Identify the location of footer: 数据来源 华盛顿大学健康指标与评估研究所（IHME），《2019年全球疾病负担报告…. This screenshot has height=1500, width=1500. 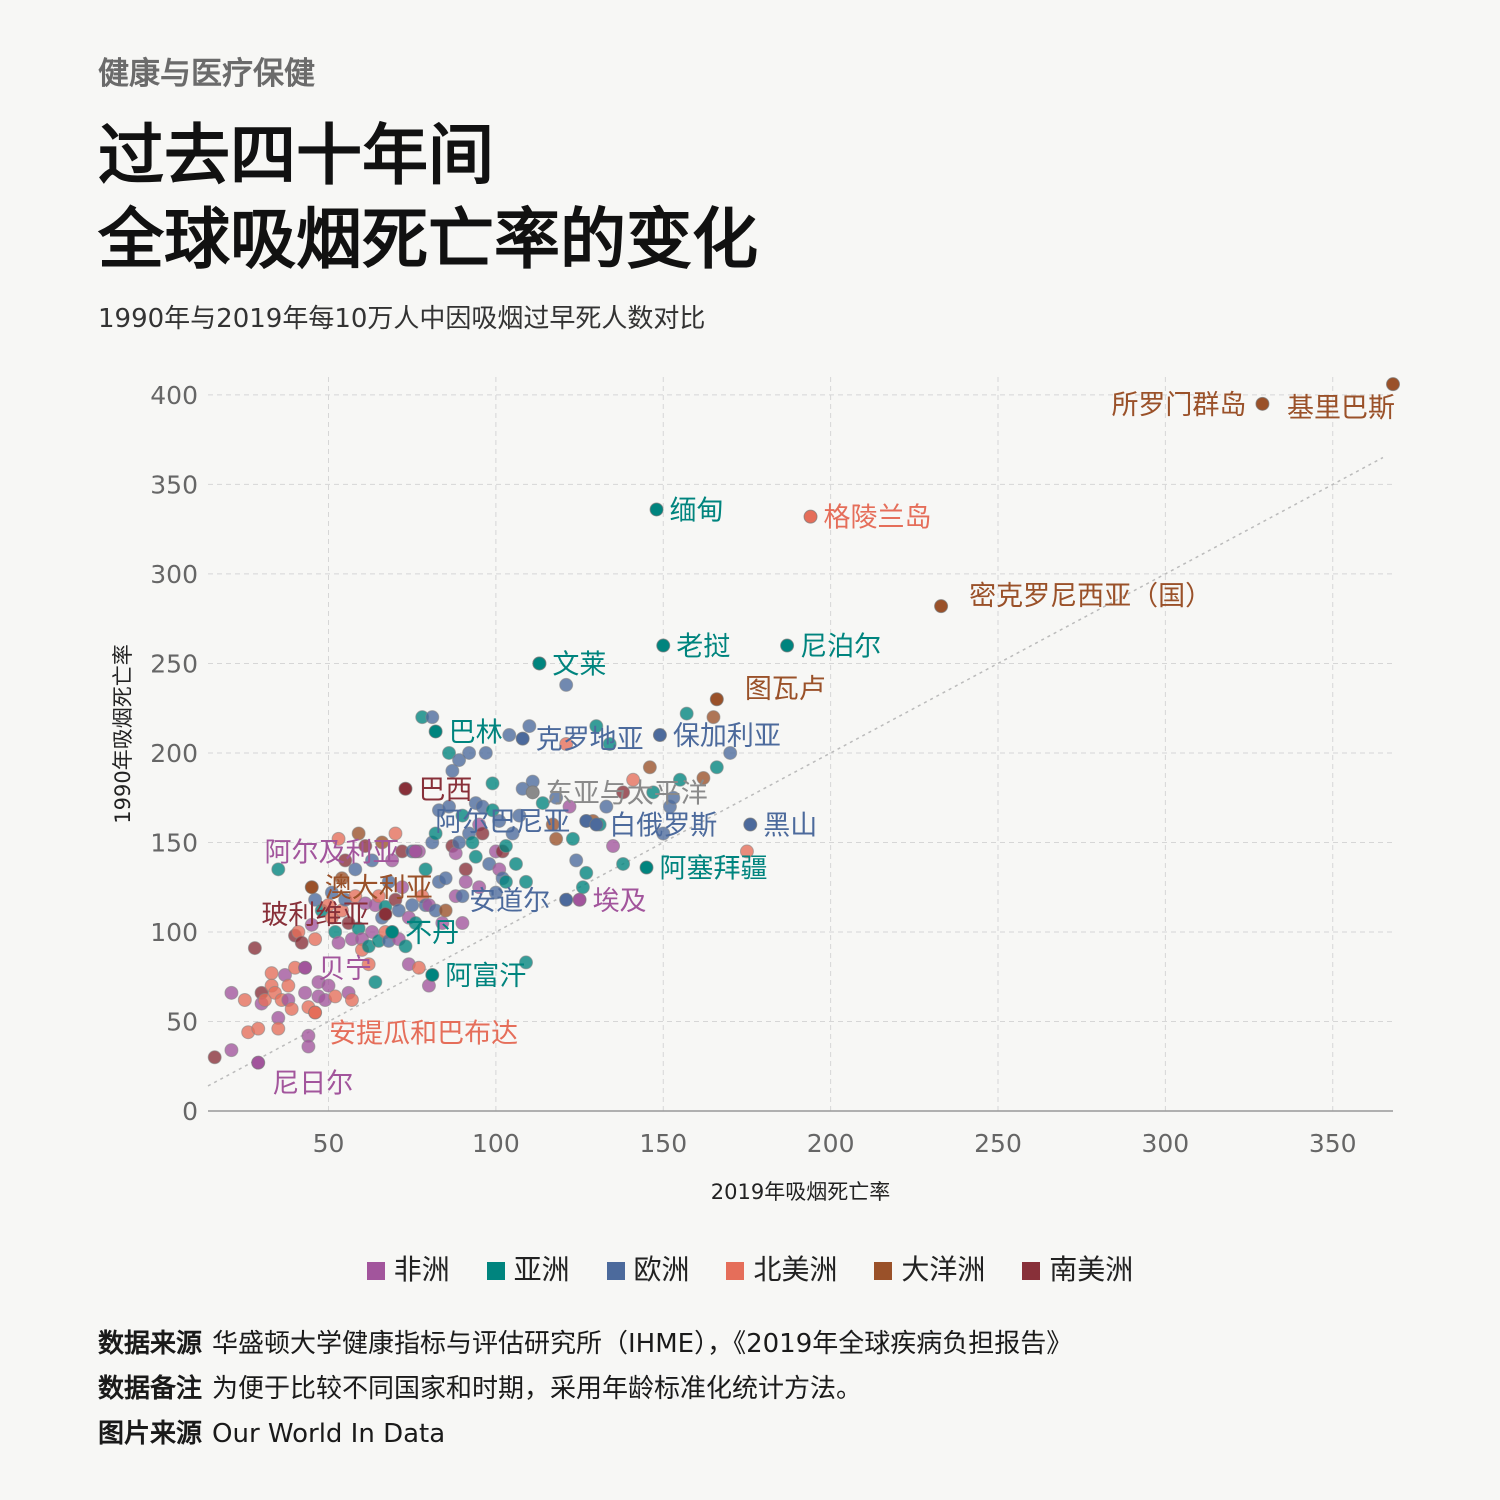
(585, 1389).